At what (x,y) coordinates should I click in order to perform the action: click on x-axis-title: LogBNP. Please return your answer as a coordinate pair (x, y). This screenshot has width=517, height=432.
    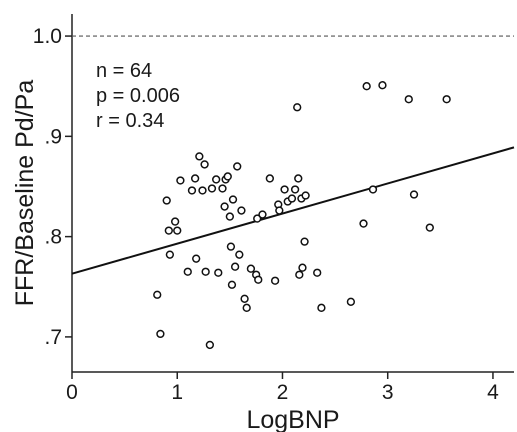
    Looking at the image, I should click on (292, 419).